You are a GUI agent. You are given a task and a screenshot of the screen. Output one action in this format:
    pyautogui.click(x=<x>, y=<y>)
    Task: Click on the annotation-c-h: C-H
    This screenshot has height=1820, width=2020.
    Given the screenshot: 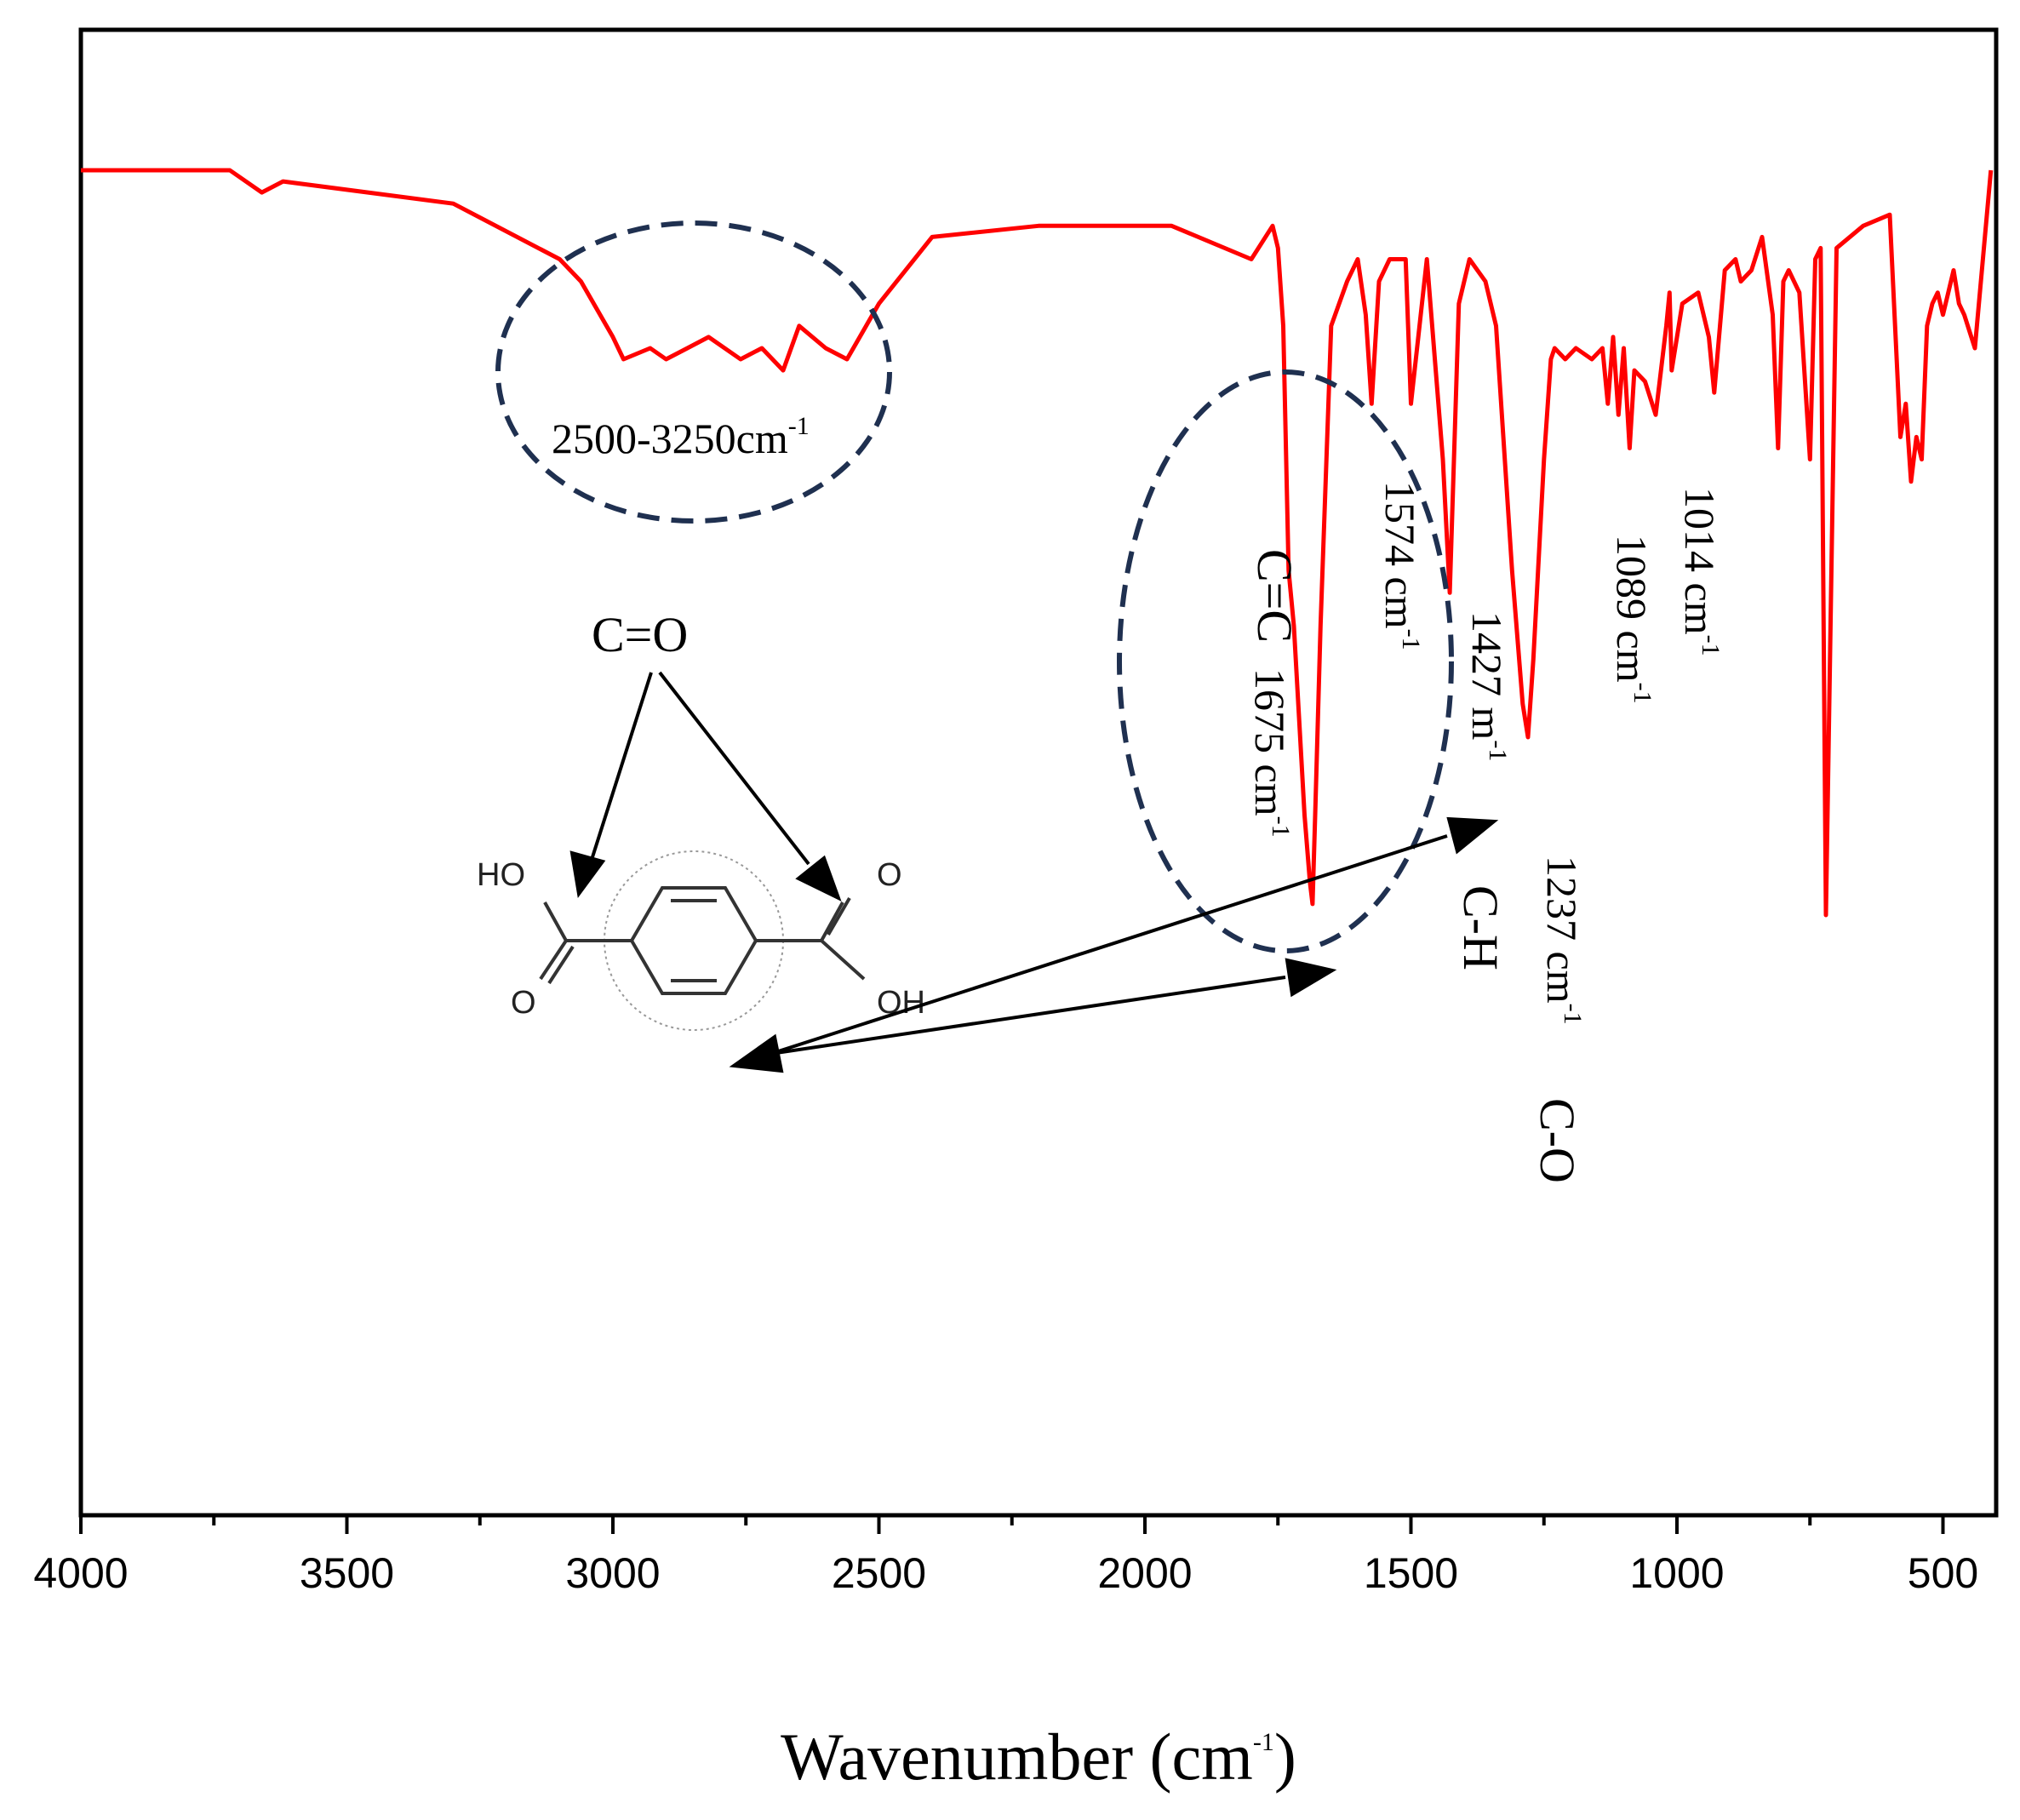 What is the action you would take?
    pyautogui.click(x=1480, y=928)
    